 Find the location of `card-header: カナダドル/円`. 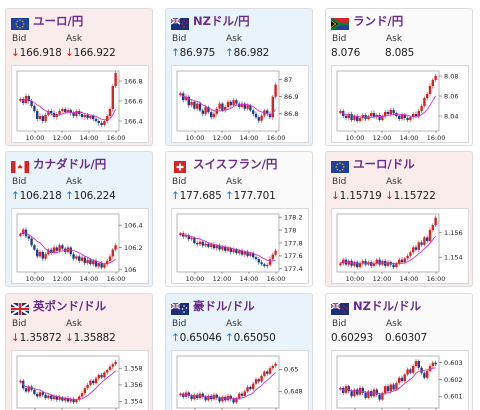

card-header: カナダドル/円 is located at coordinates (59, 165).